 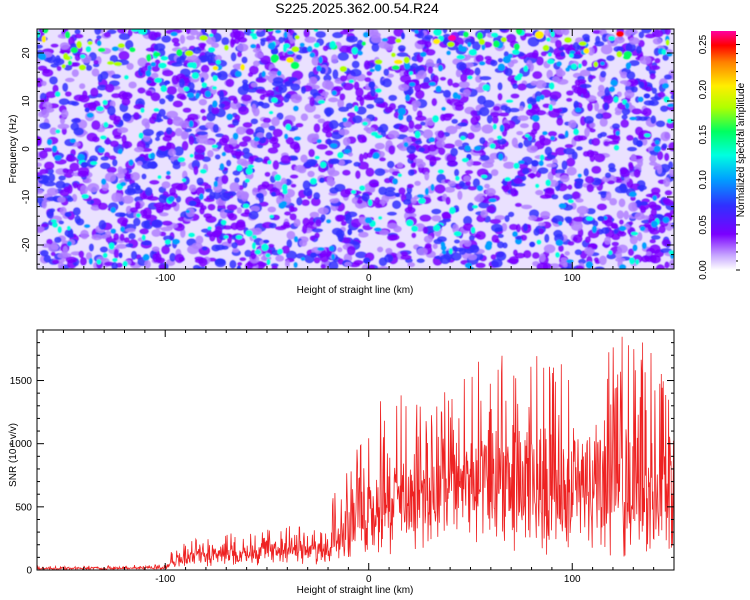 What do you see at coordinates (568, 40) in the screenshot?
I see `heat-hotspot` at bounding box center [568, 40].